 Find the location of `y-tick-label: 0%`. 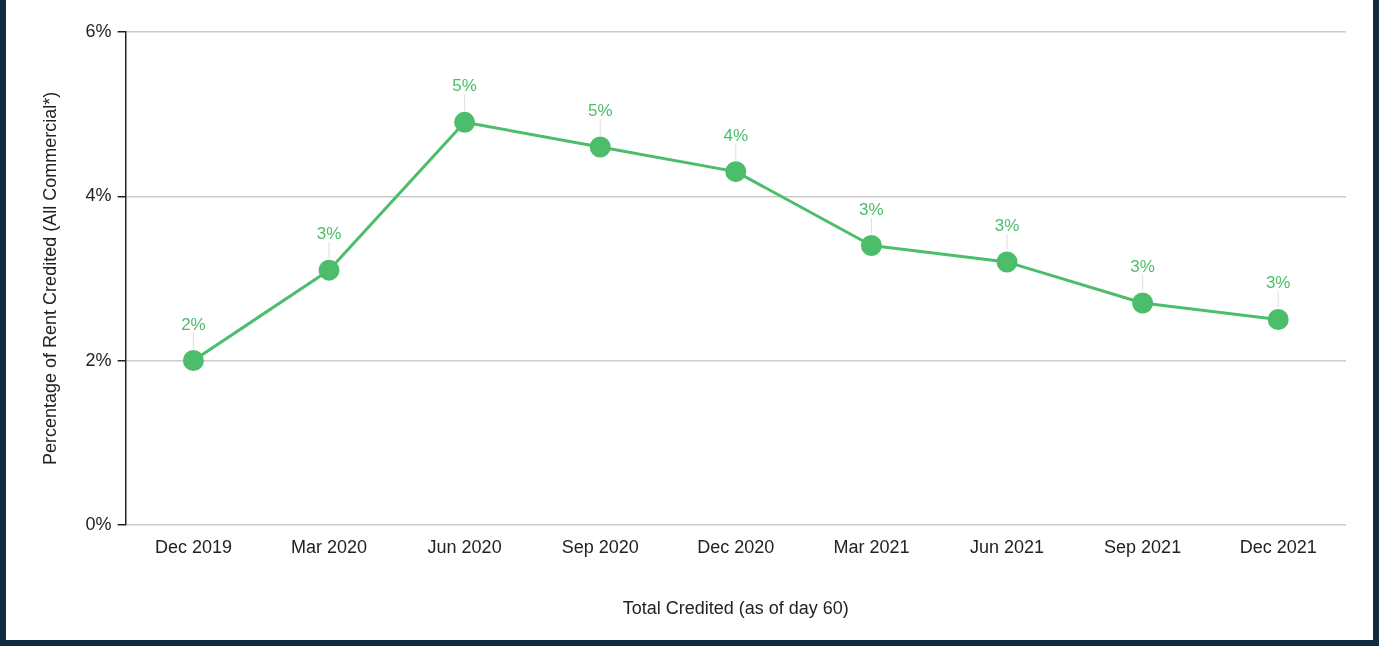

y-tick-label: 0% is located at coordinates (98, 523).